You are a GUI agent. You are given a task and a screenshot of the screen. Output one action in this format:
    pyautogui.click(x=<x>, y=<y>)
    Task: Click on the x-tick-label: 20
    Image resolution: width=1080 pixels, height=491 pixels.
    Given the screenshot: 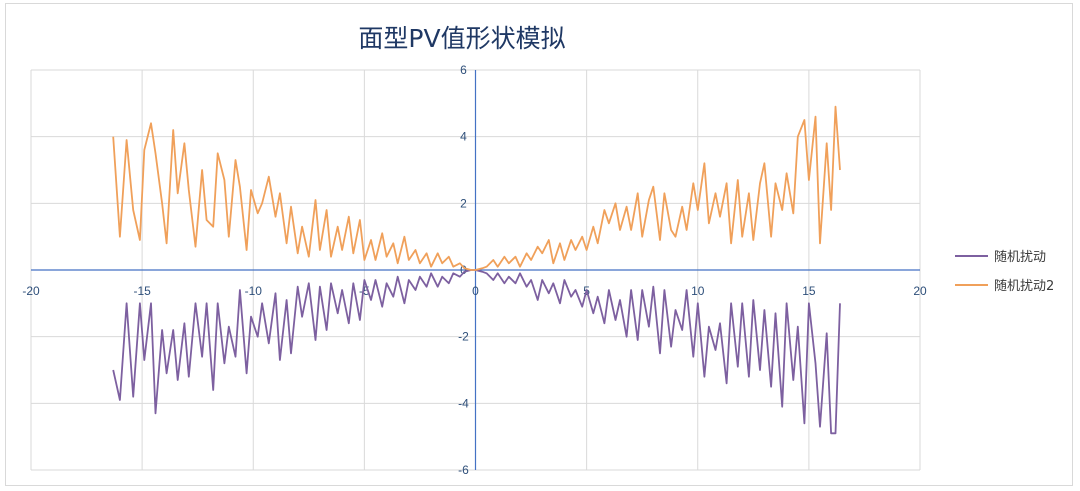 What is the action you would take?
    pyautogui.click(x=920, y=291)
    